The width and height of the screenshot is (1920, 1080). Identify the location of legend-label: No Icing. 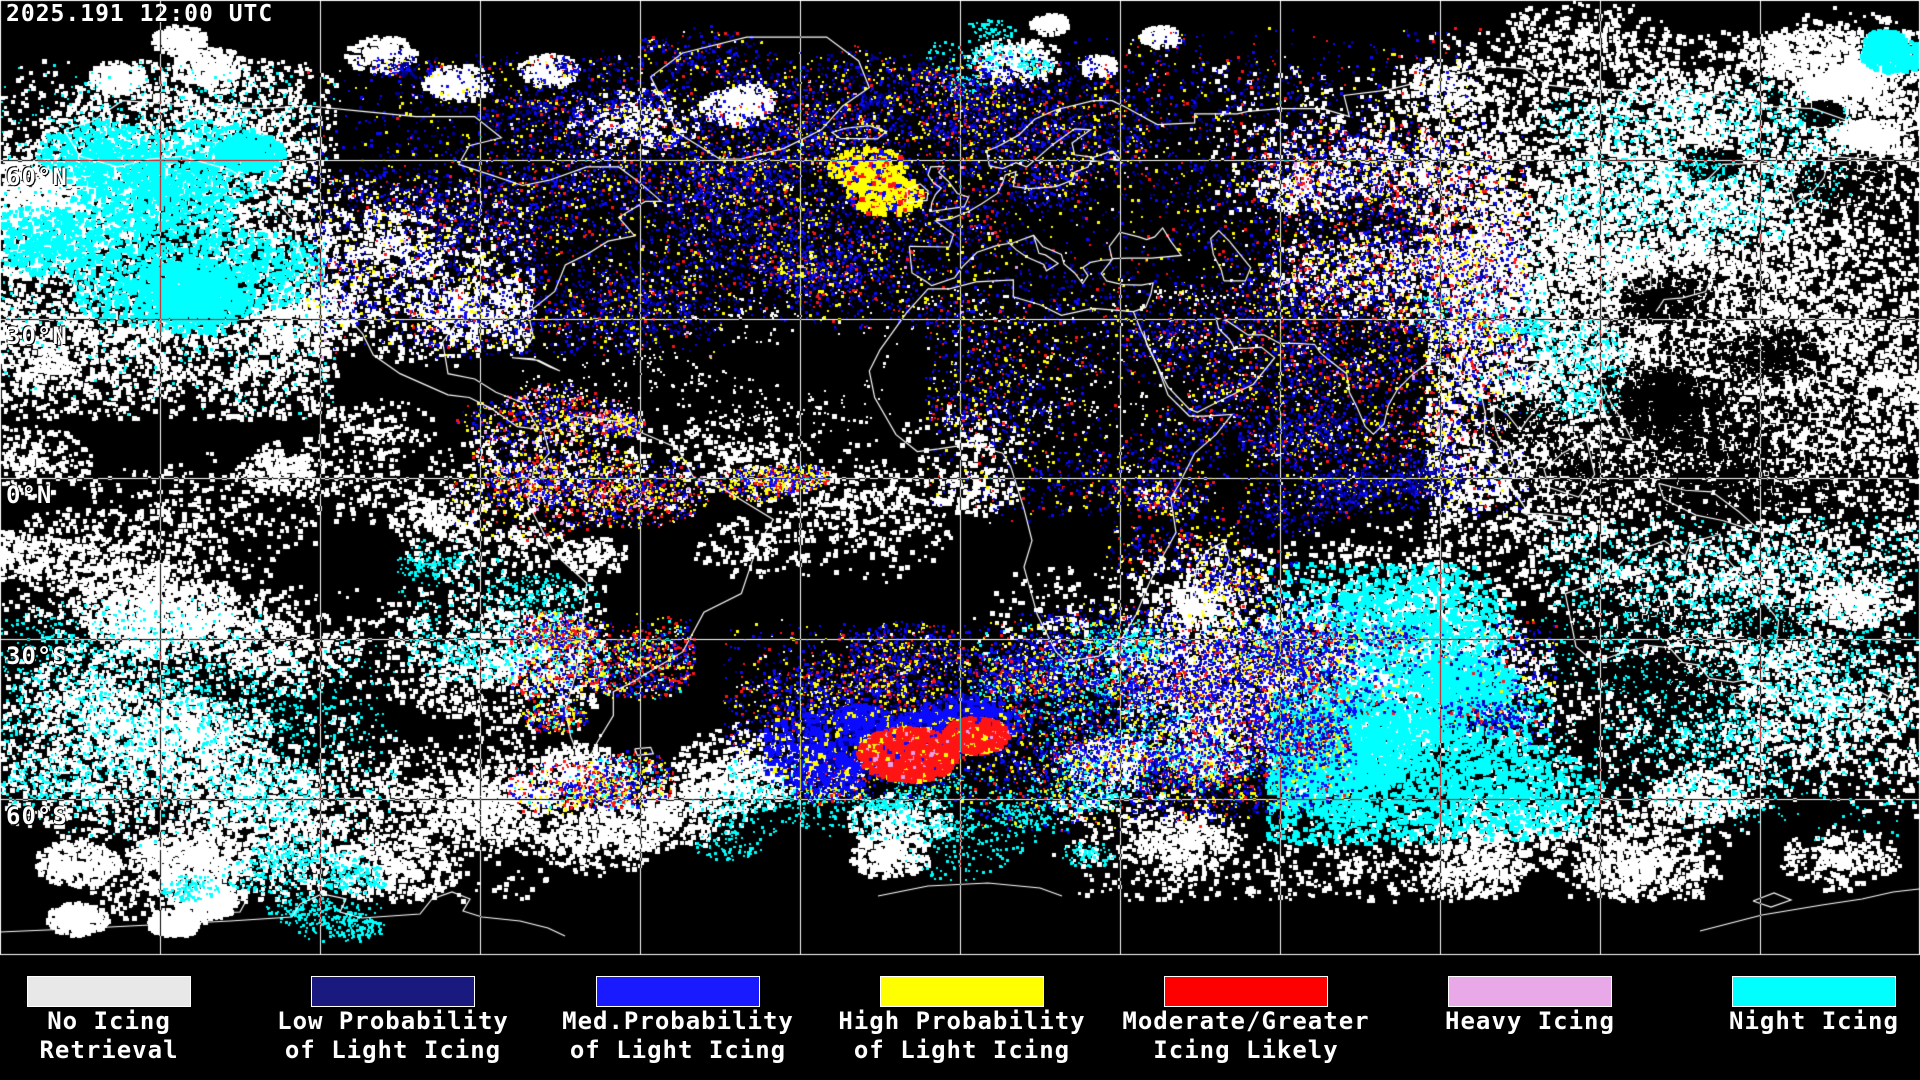
(109, 1021).